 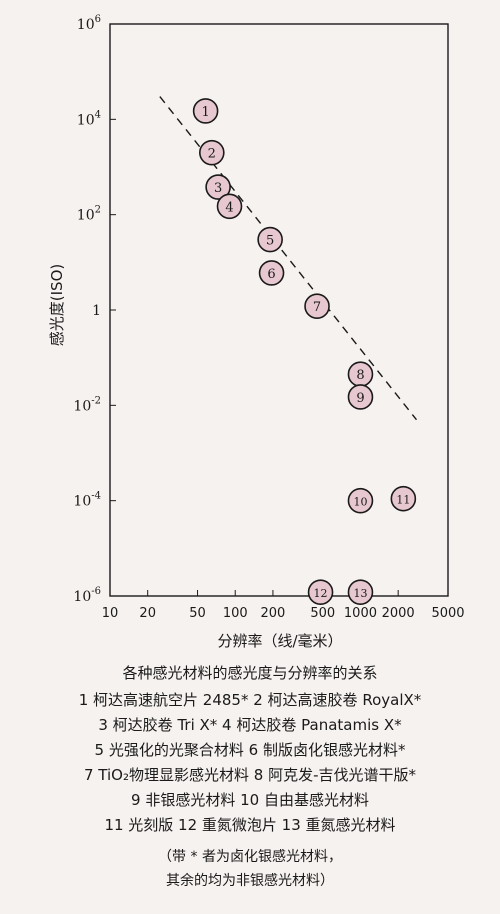 I want to click on point-label: 12, so click(x=321, y=593).